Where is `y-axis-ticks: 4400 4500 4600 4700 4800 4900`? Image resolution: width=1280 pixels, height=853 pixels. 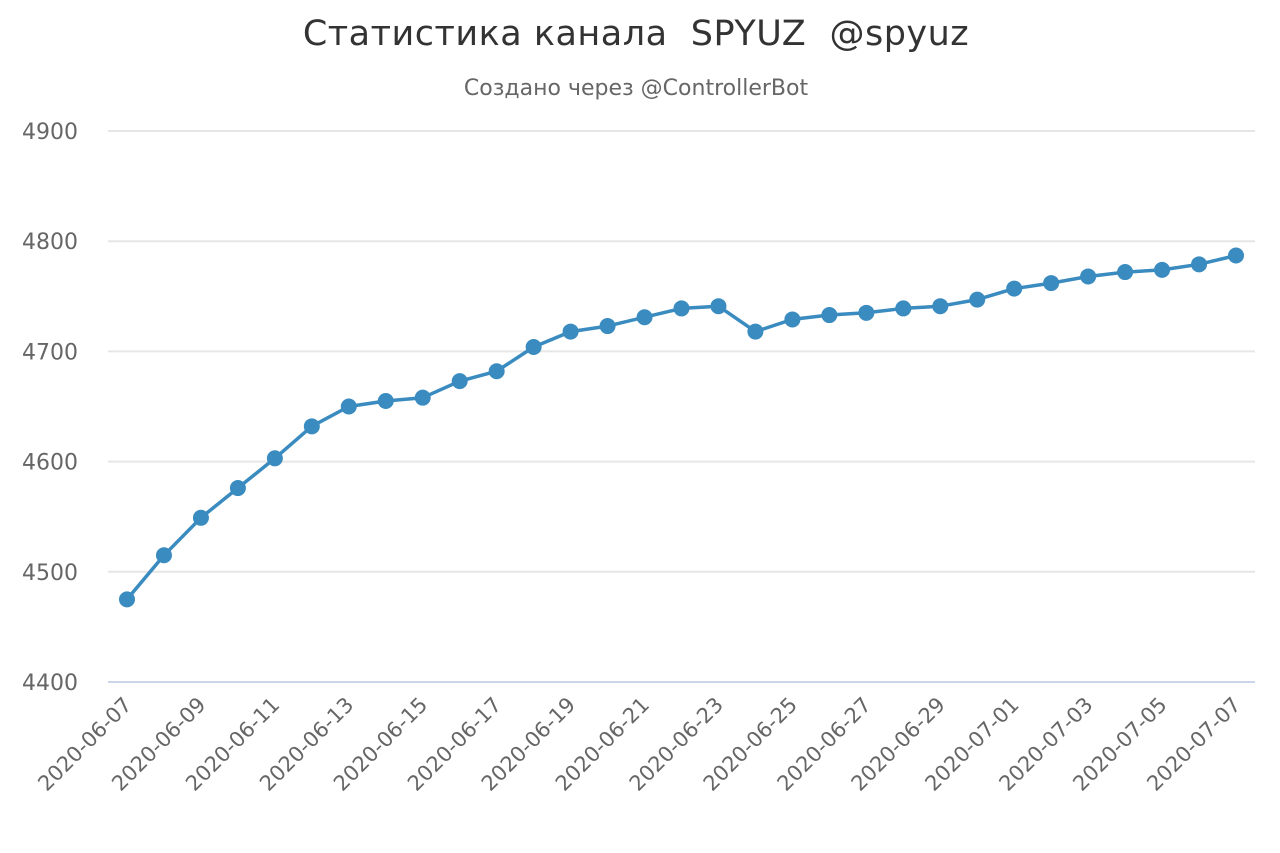 y-axis-ticks: 4400 4500 4600 4700 4800 4900 is located at coordinates (50, 408).